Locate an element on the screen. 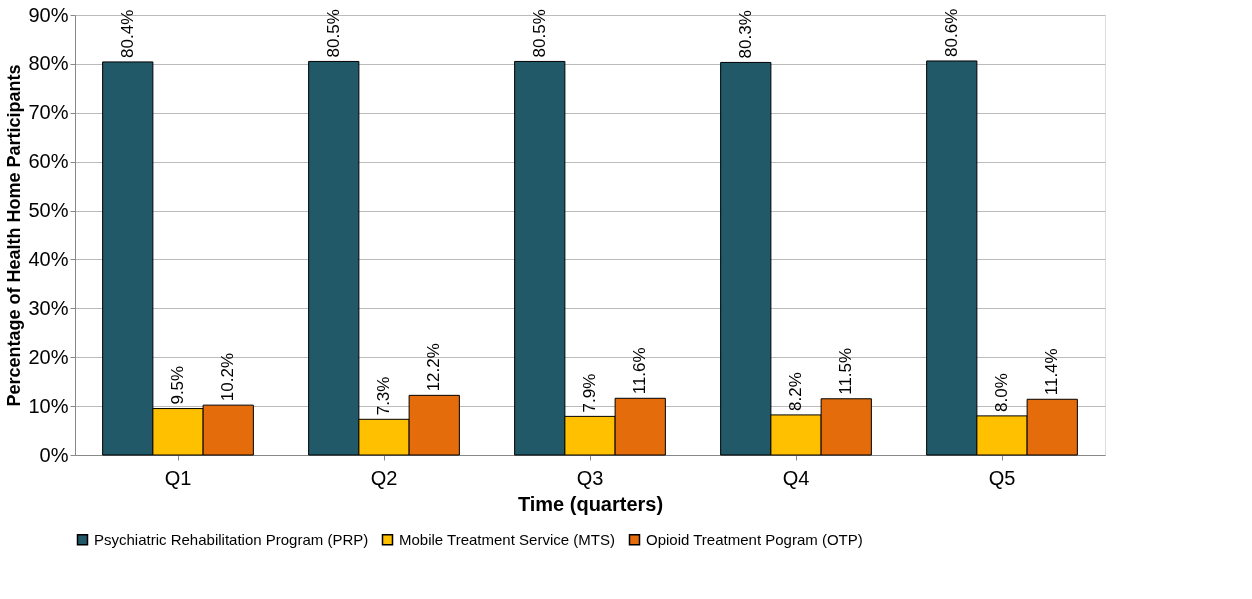 The image size is (1252, 599). x-tick-label: Q5 is located at coordinates (1002, 477).